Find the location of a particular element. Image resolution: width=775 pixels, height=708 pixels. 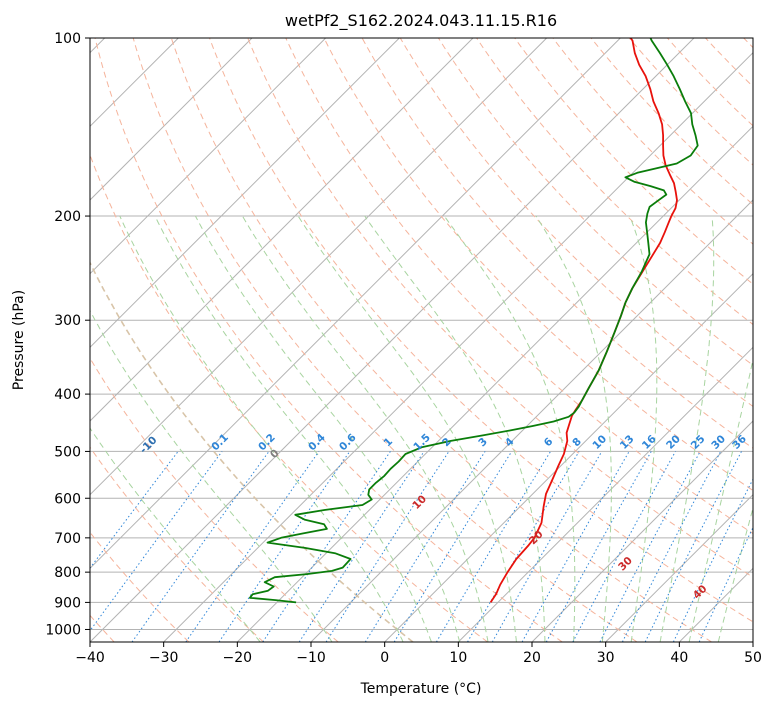

y-tick-label: 400 is located at coordinates (67, 395).